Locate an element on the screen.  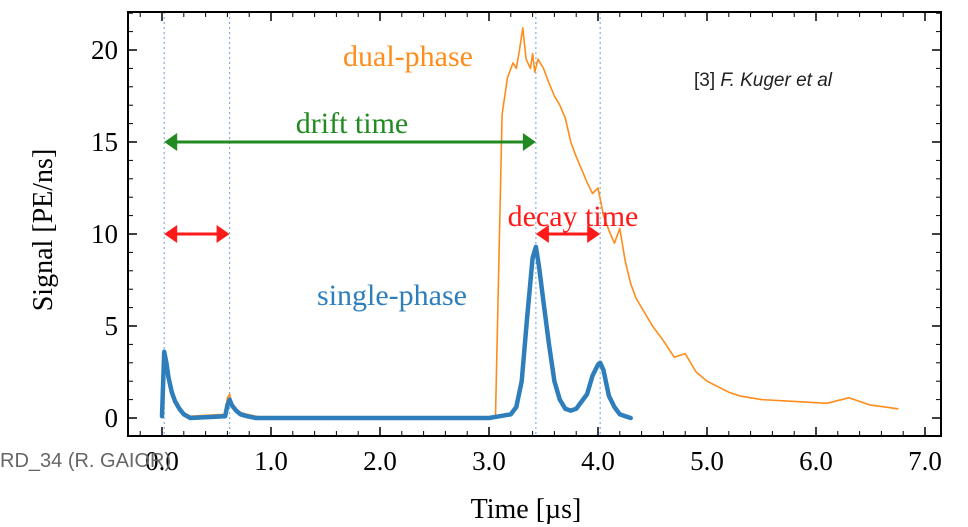
y-tick-label: 0 is located at coordinates (112, 418).